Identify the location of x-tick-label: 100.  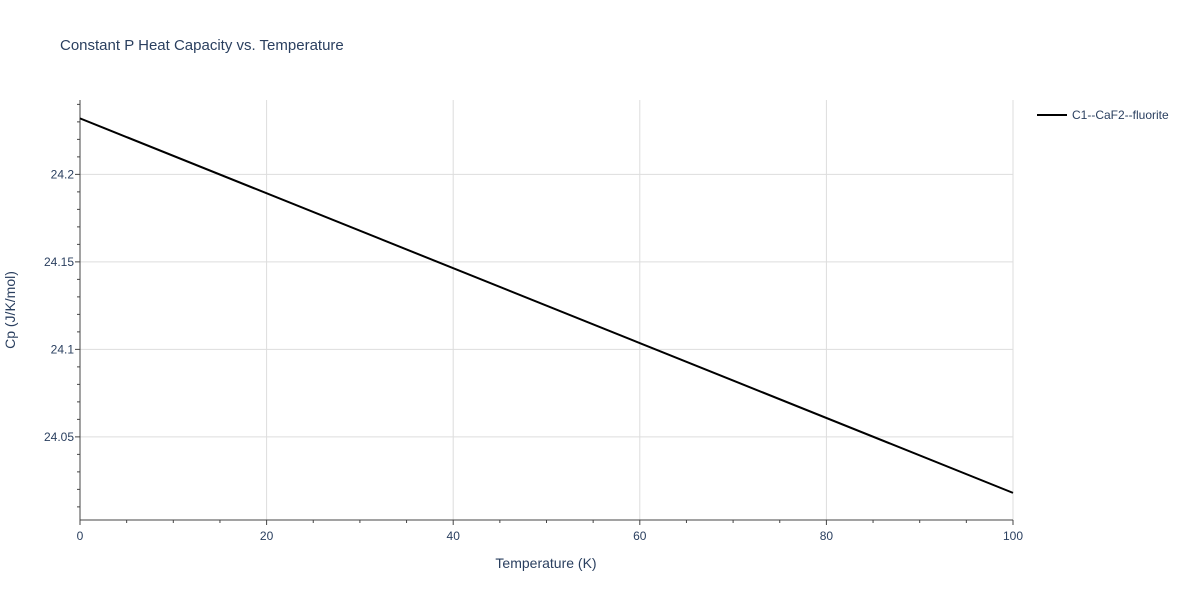
(1013, 536).